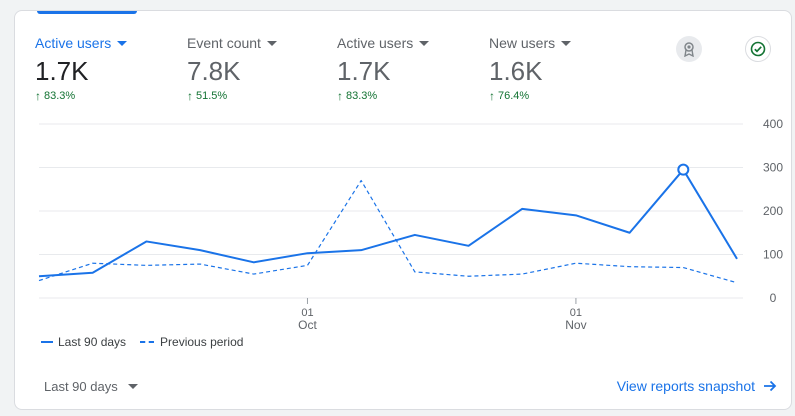 The image size is (795, 416). I want to click on y-axis: 400 300 200 100 0, so click(773, 211).